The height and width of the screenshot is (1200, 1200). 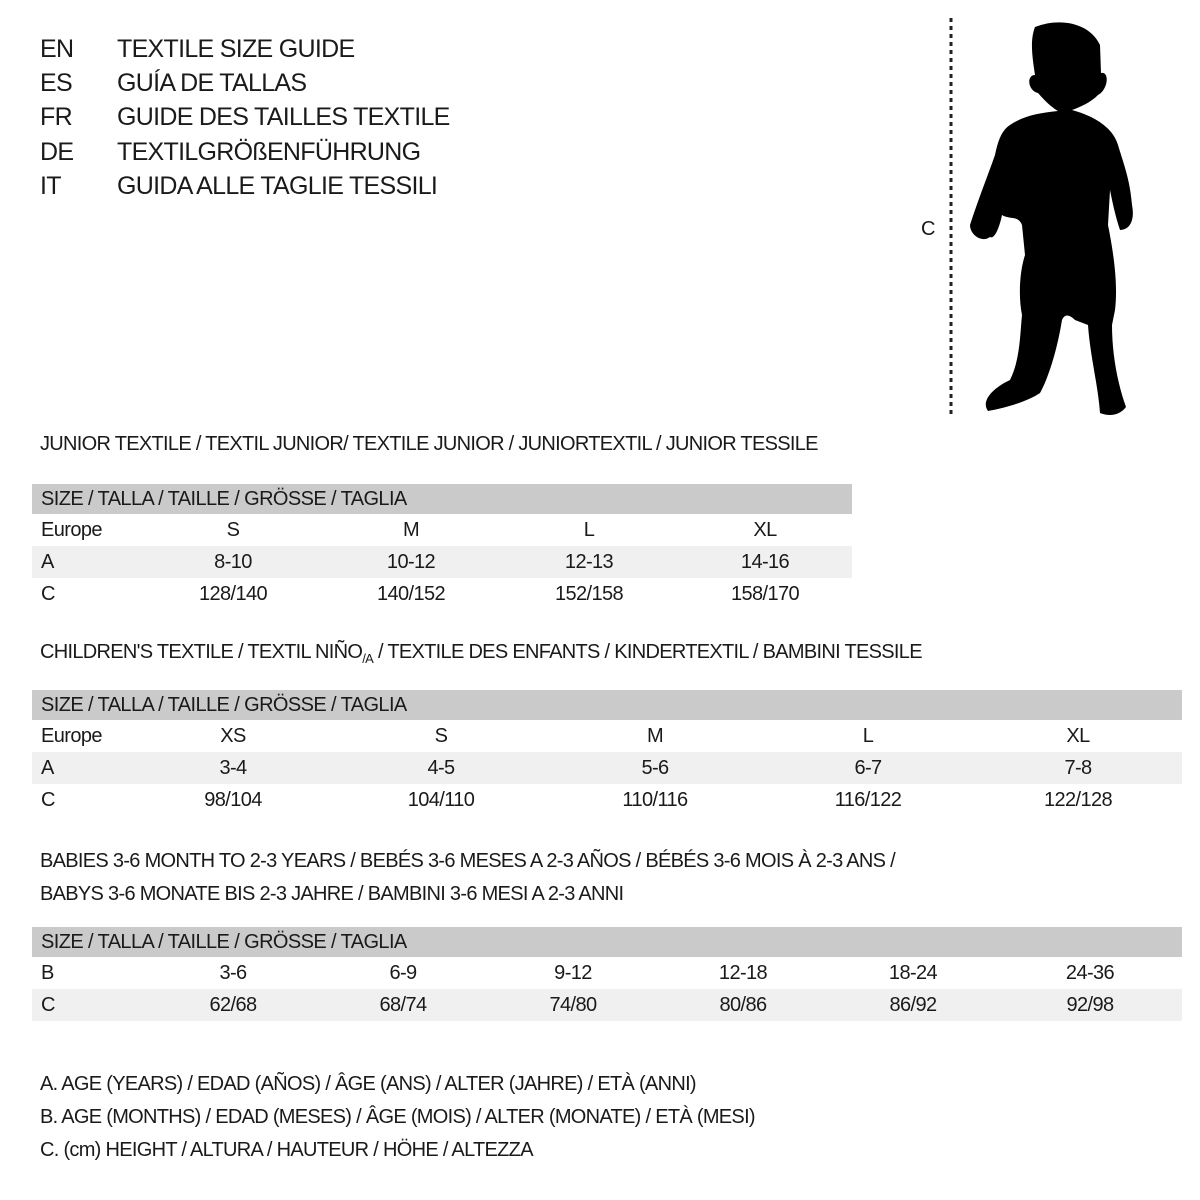 I want to click on lang-code-es: ES, so click(x=56, y=83).